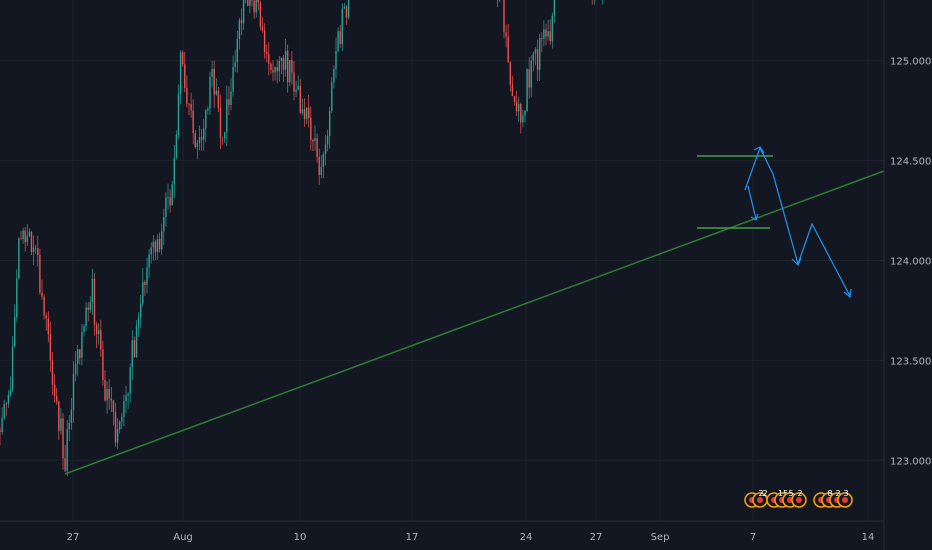  Describe the element at coordinates (471, 537) in the screenshot. I see `time-axis: 27 Aug 10 17 24 27 Sep 7 14` at that location.